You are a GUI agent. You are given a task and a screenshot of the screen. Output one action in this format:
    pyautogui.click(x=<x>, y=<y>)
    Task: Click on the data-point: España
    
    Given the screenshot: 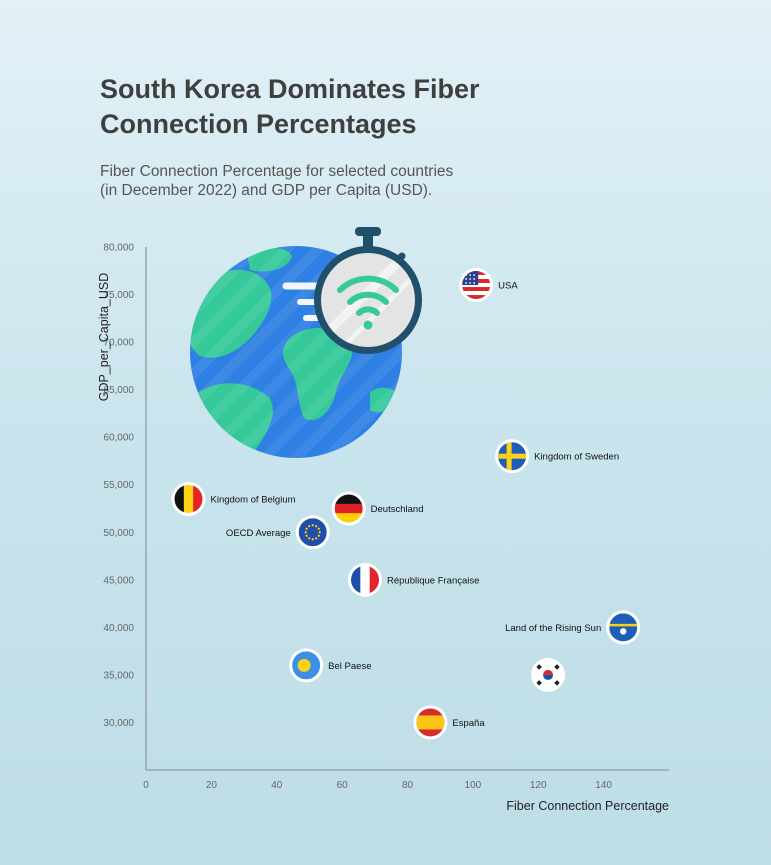 What is the action you would take?
    pyautogui.click(x=449, y=722)
    